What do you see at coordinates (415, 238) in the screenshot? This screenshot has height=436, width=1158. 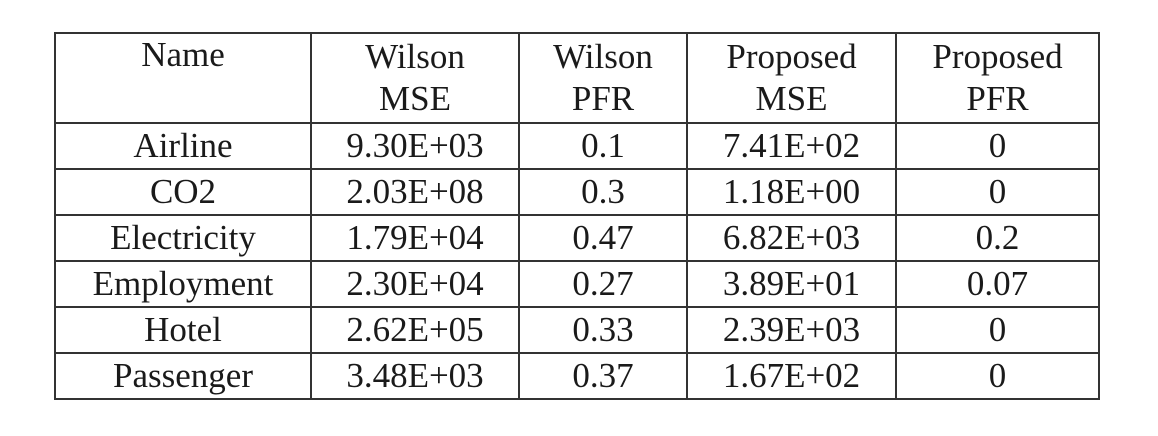 I see `cell-wilson-mse: 1.79E+04` at bounding box center [415, 238].